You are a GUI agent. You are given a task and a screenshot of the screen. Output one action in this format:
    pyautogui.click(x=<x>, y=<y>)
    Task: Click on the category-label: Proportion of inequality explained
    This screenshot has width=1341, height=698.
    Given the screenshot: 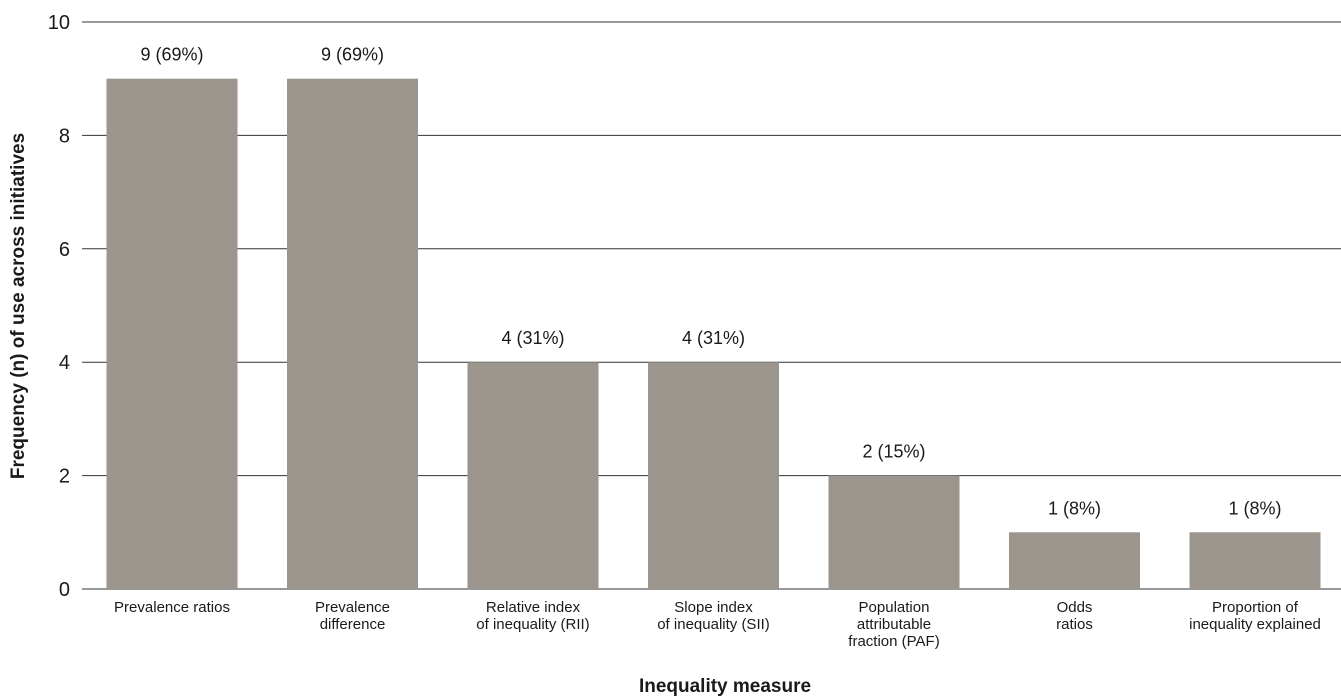 What is the action you would take?
    pyautogui.click(x=1255, y=616)
    